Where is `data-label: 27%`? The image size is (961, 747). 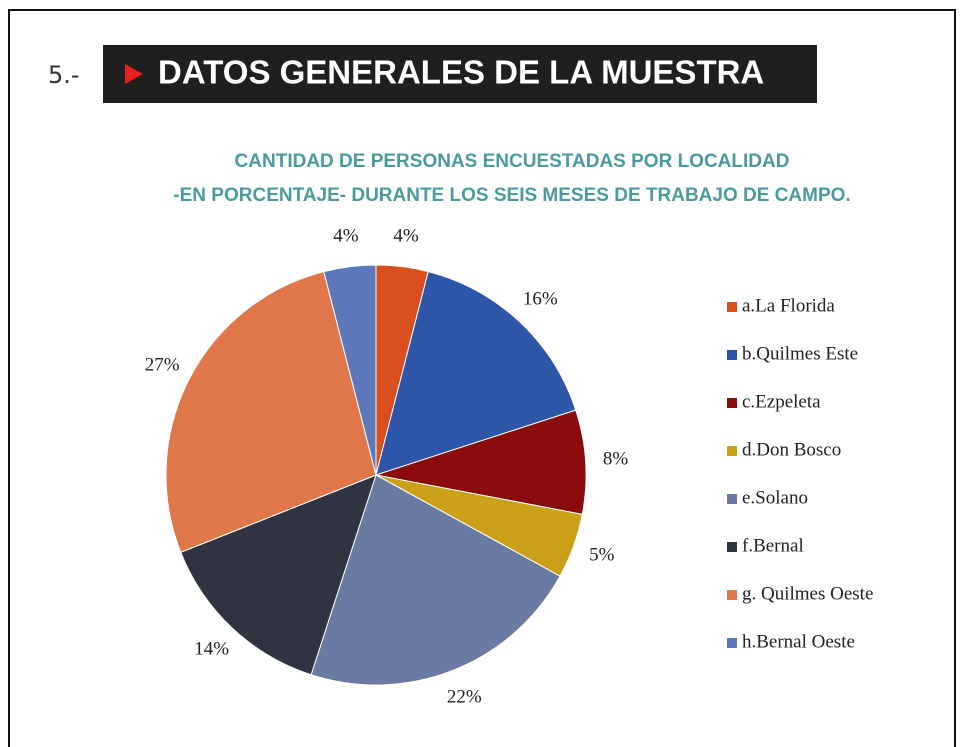
data-label: 27% is located at coordinates (162, 364).